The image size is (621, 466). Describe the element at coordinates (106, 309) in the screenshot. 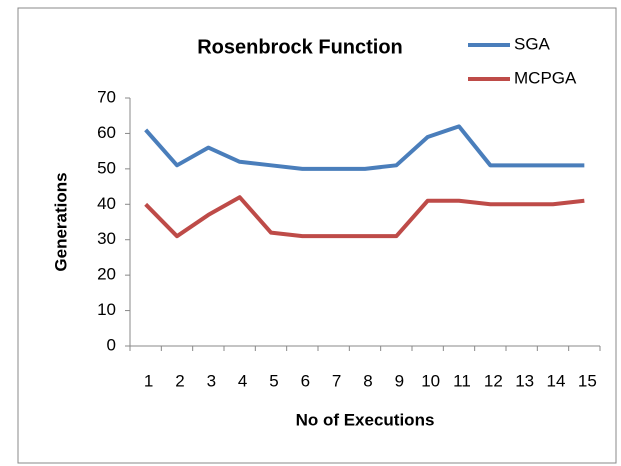

I see `y-tick-label: 10` at that location.